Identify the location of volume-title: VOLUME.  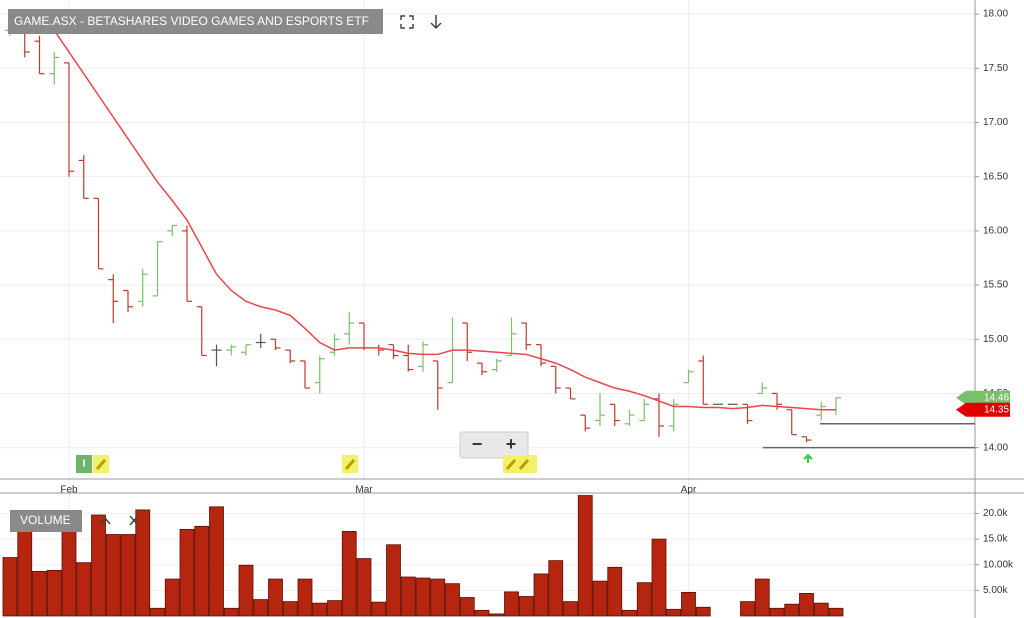
(45, 520).